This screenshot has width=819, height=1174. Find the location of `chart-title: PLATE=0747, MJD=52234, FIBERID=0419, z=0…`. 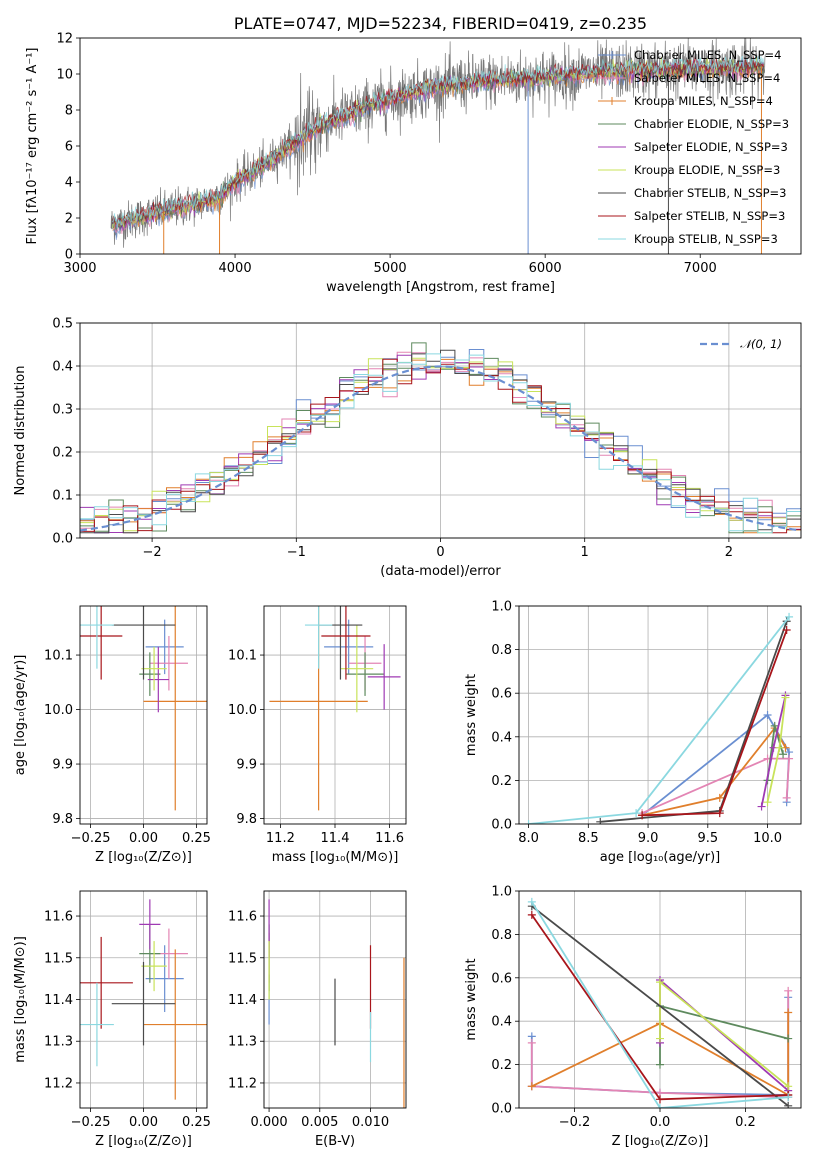

chart-title: PLATE=0747, MJD=52234, FIBERID=0419, z=0… is located at coordinates (440, 23).